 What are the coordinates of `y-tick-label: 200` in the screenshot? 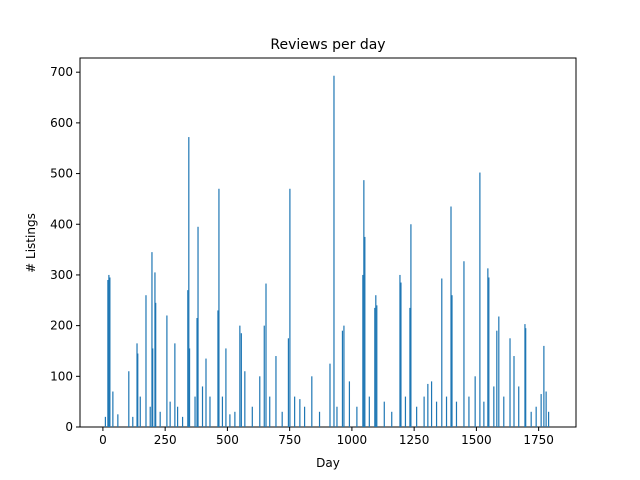 It's located at (61, 326).